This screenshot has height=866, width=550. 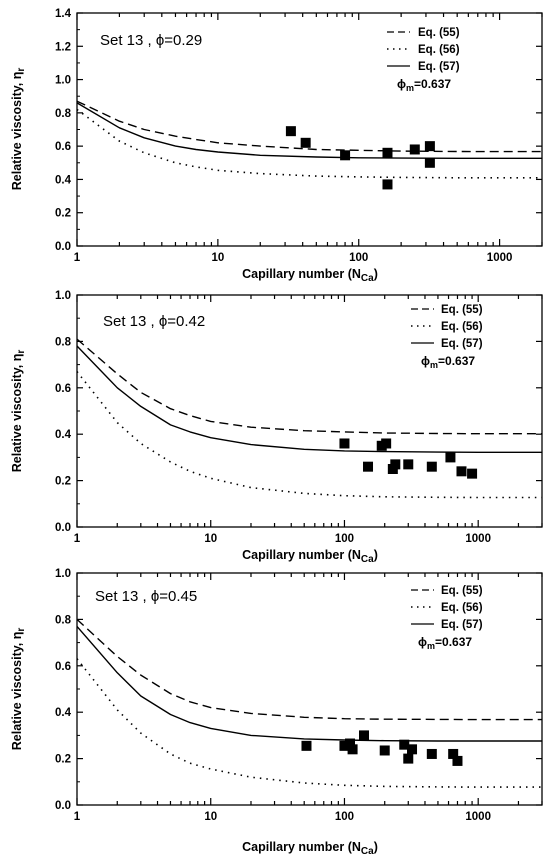 I want to click on series-layer, so click(x=309, y=139).